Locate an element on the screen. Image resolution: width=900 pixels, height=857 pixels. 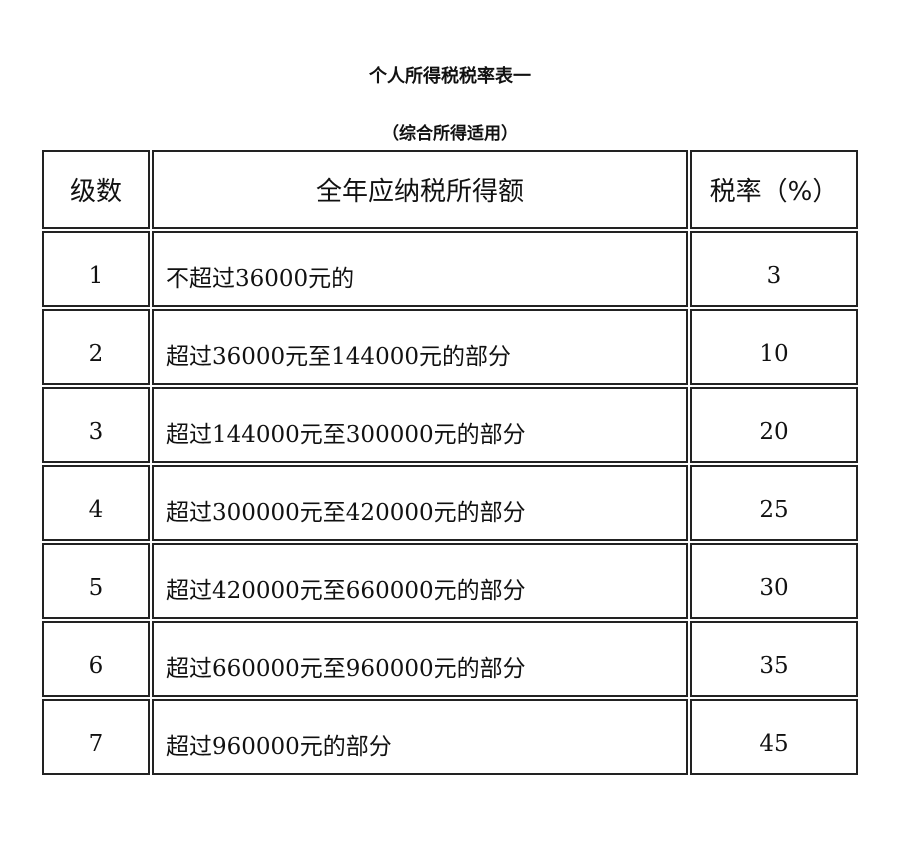
cell-taxable-income: 超过300000元至420000元的部分 is located at coordinates (420, 503).